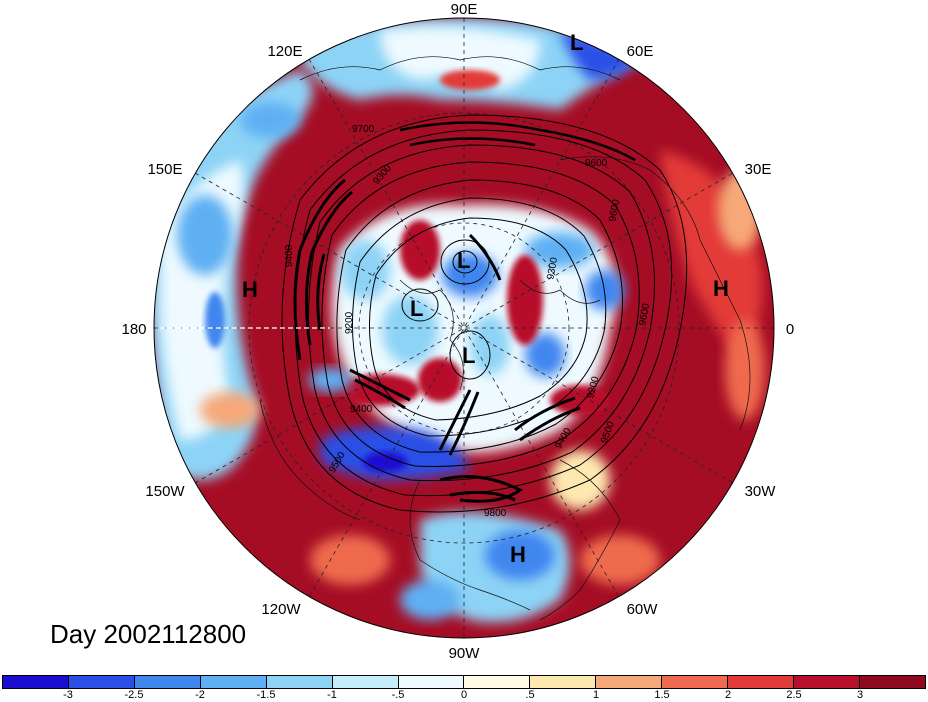 The image size is (928, 702). I want to click on lon-label-60w: 60W, so click(643, 609).